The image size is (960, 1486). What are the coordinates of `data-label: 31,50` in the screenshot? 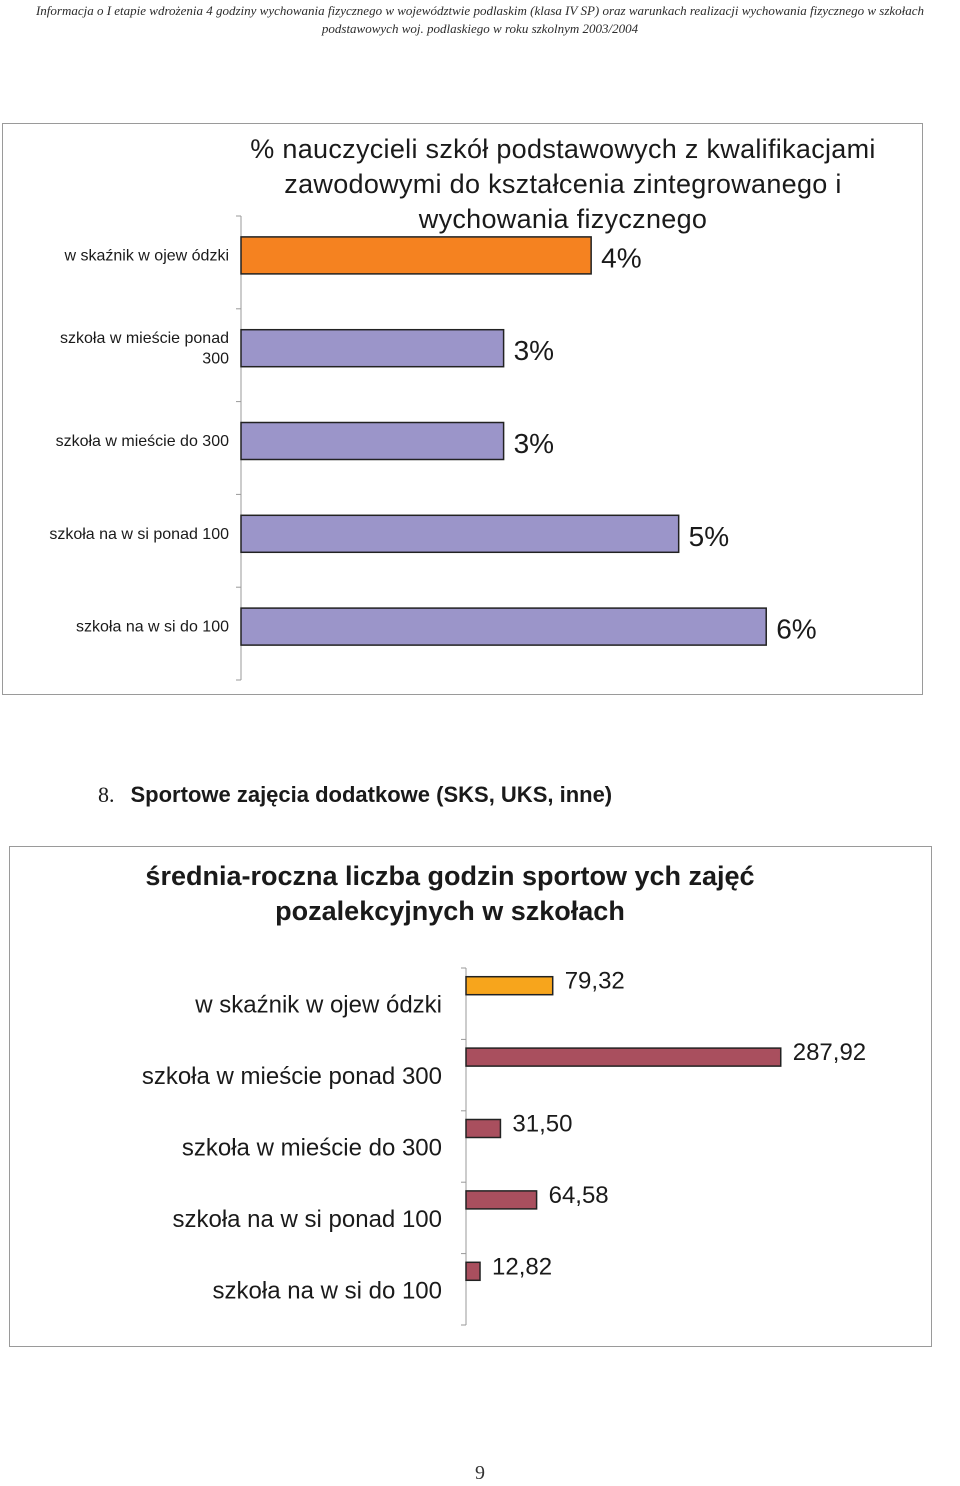 It's located at (542, 1124).